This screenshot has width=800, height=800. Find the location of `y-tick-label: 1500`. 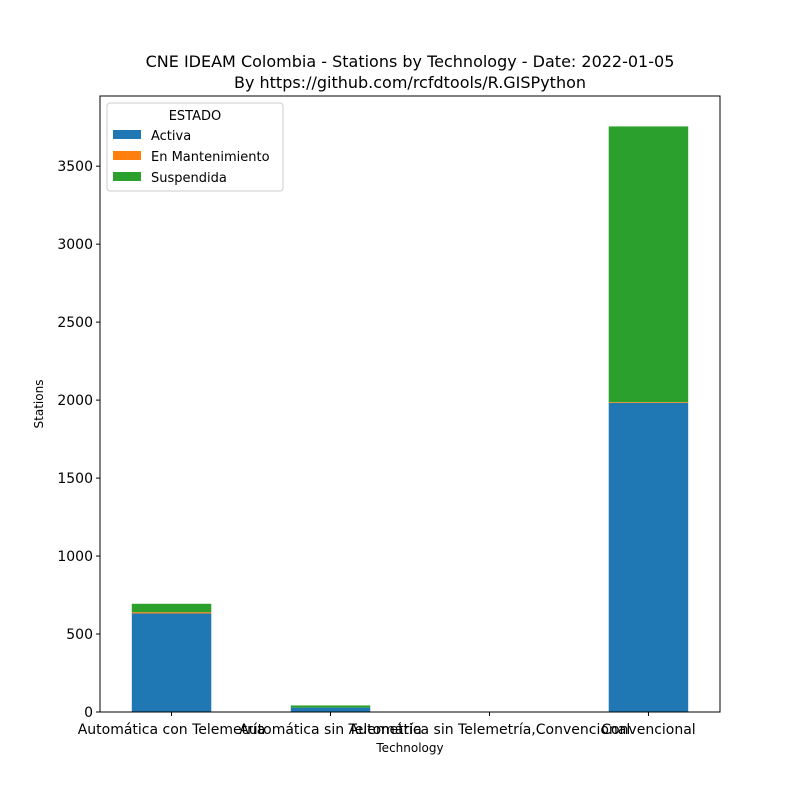

y-tick-label: 1500 is located at coordinates (75, 479).